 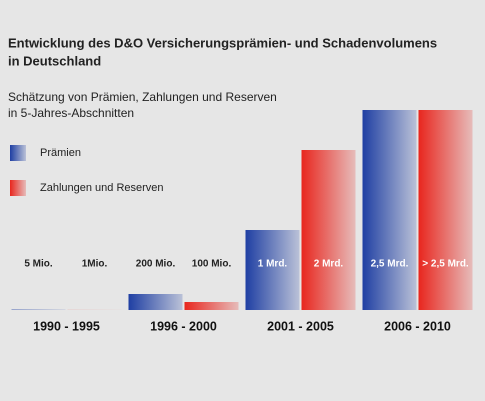 What do you see at coordinates (95, 264) in the screenshot?
I see `value-label: 1Mio.` at bounding box center [95, 264].